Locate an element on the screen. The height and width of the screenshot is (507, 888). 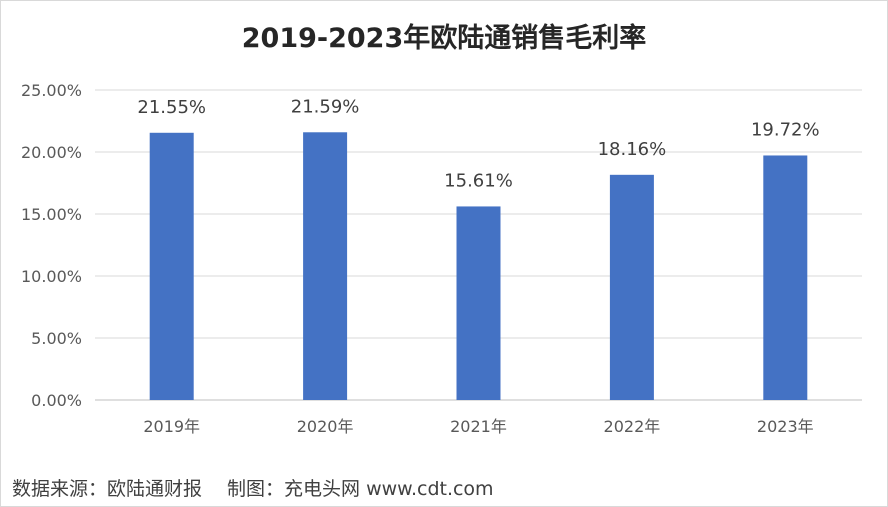
y-tick-label: 15.00% is located at coordinates (51, 214).